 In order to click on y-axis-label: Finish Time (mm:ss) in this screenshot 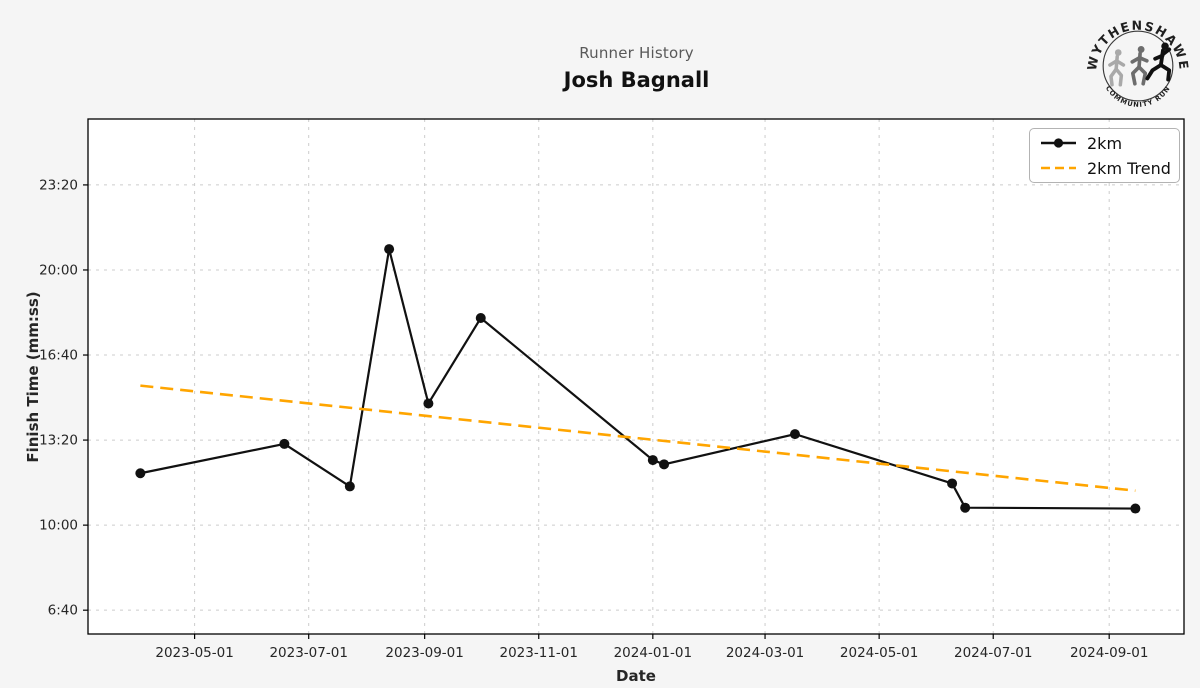, I will do `click(33, 377)`.